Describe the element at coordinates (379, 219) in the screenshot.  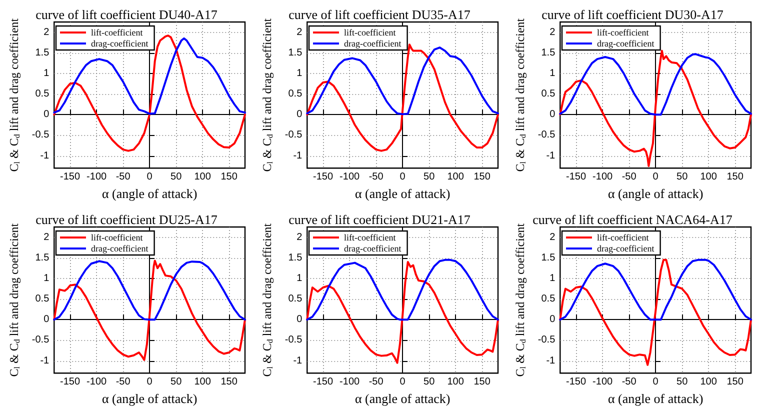
I see `chart-title: curve of lift coefficient DU21-A17` at that location.